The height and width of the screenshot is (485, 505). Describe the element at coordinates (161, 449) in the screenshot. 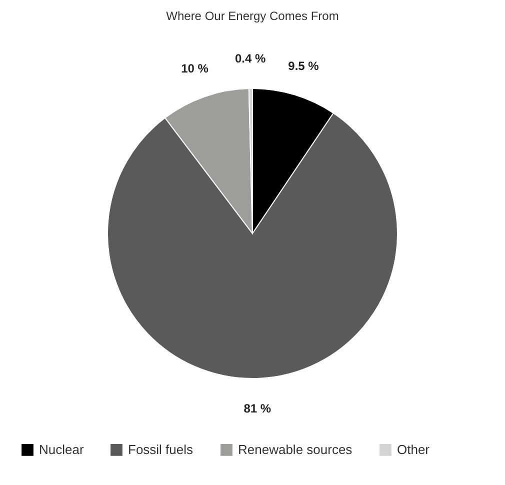

I see `legend-label: Fossil fuels` at that location.